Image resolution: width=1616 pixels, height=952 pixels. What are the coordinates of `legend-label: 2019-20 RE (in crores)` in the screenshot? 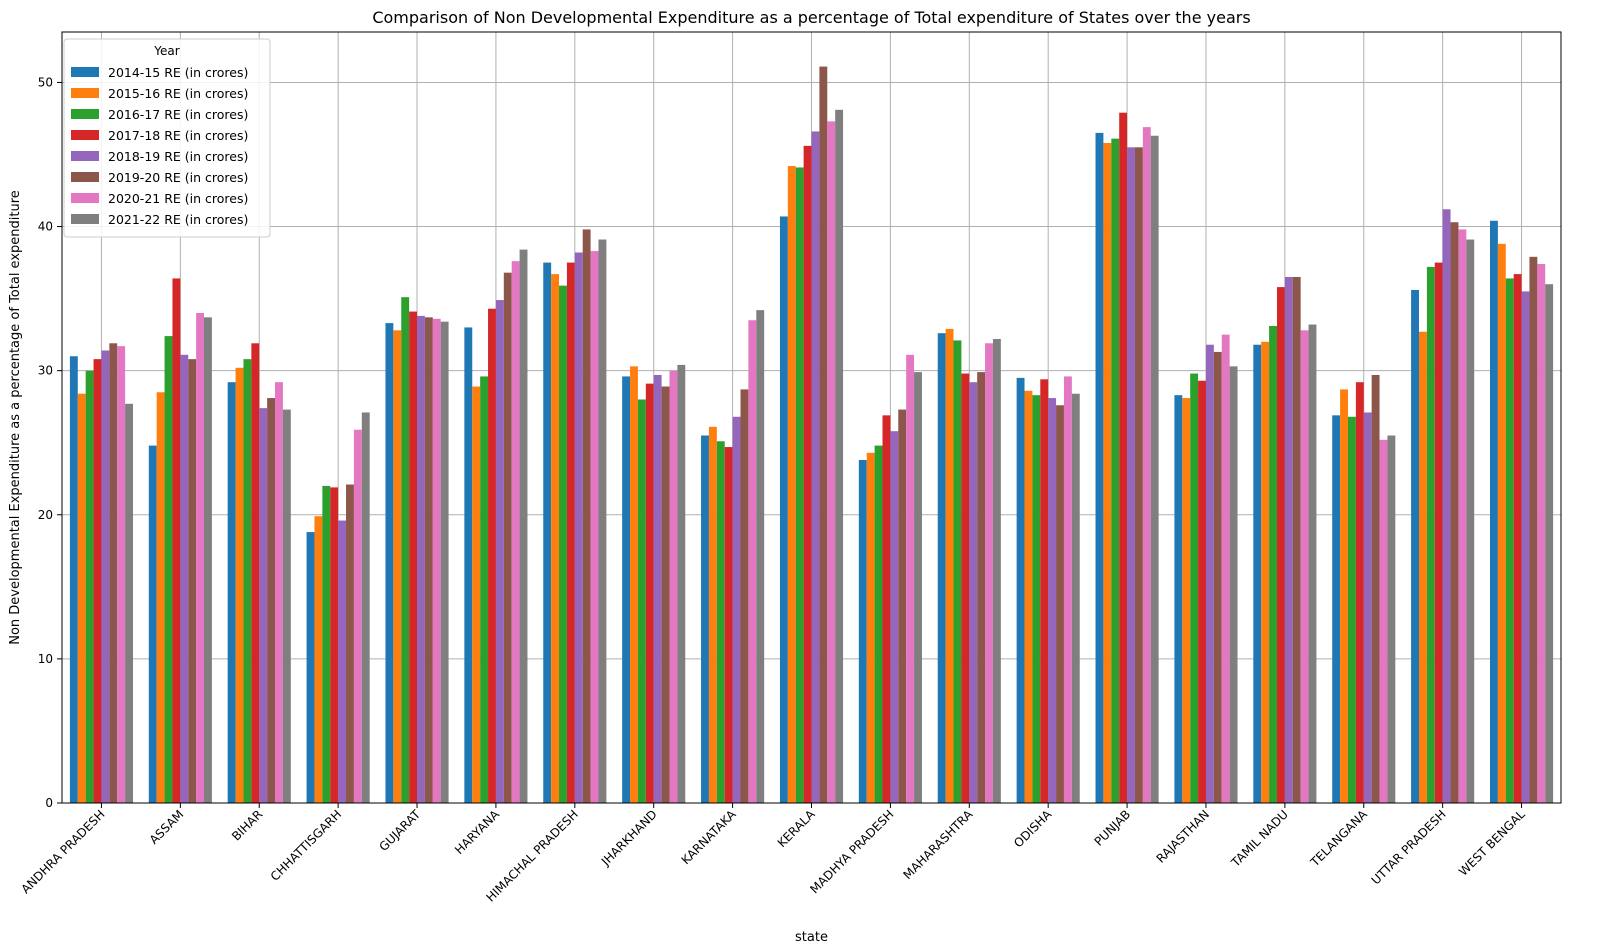 It's located at (178, 177).